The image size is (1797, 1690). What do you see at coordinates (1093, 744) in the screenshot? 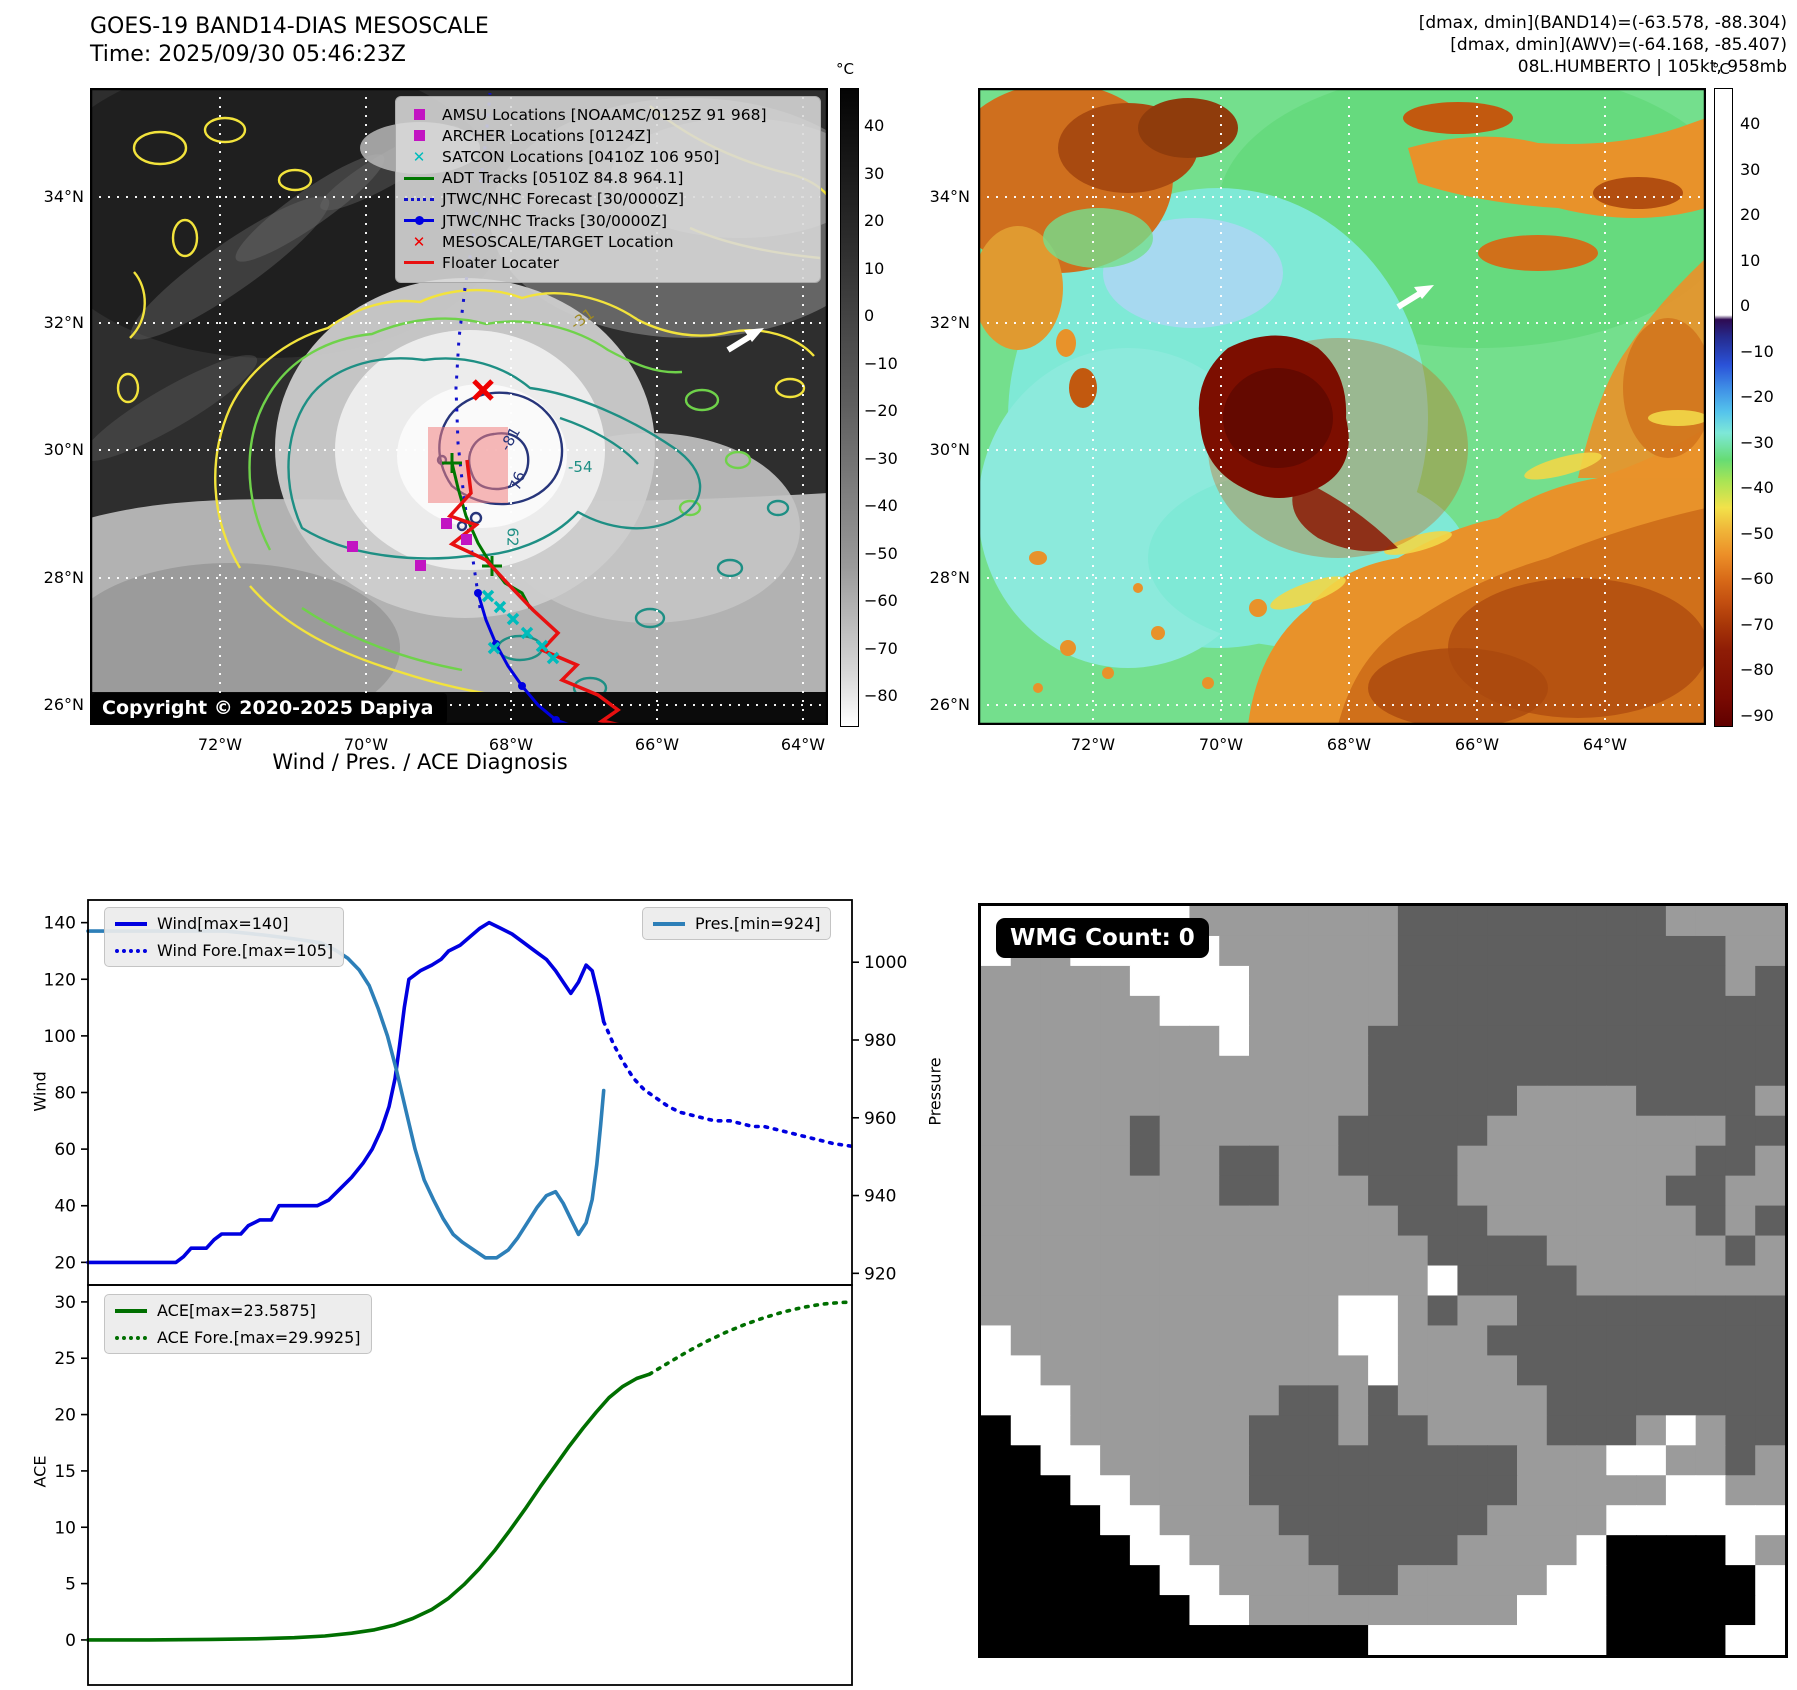
I see `right-map-lon-label: 72°W` at bounding box center [1093, 744].